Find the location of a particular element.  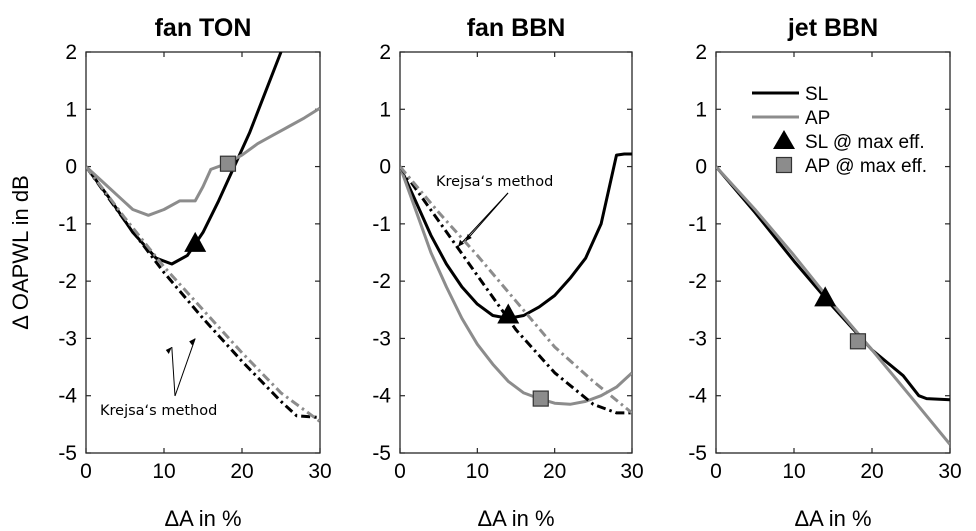

legend-entry-label: AP is located at coordinates (817, 118).